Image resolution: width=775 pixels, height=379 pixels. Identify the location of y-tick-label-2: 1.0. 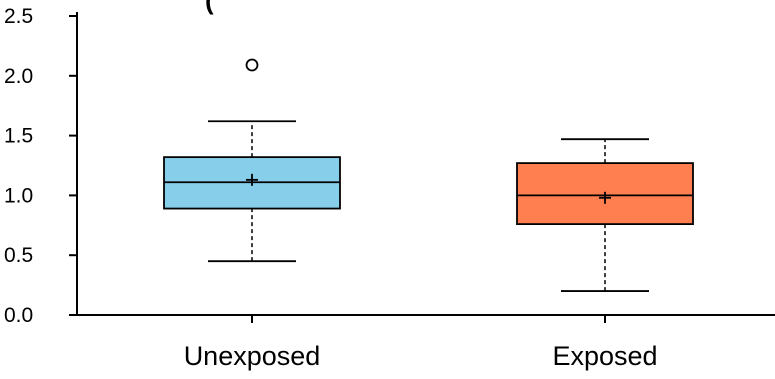
(18, 195).